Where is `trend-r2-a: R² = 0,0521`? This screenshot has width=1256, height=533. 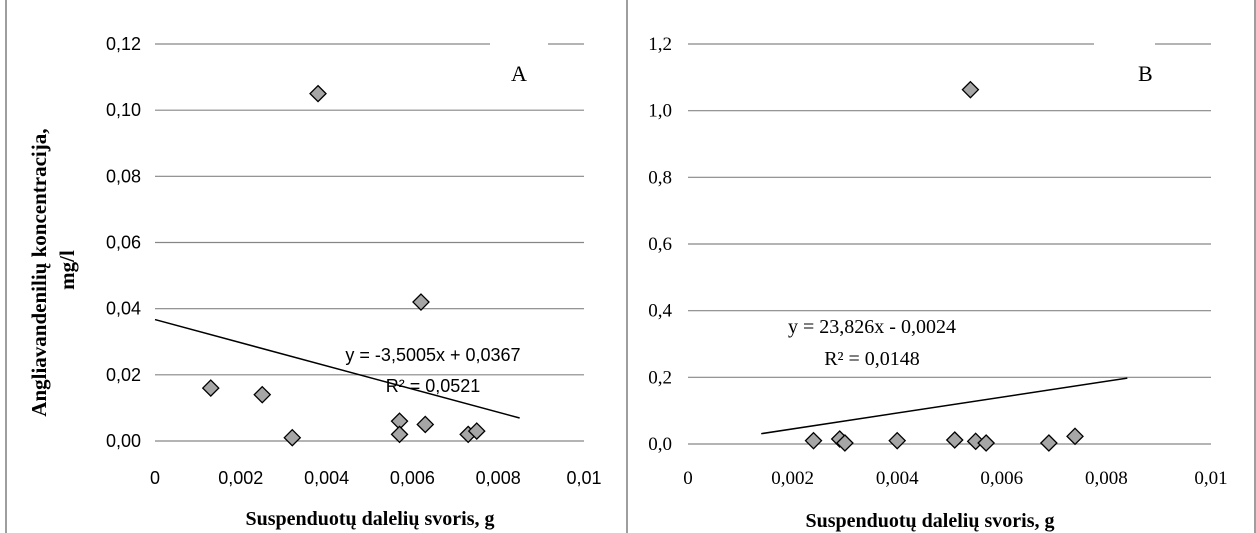 trend-r2-a: R² = 0,0521 is located at coordinates (433, 386).